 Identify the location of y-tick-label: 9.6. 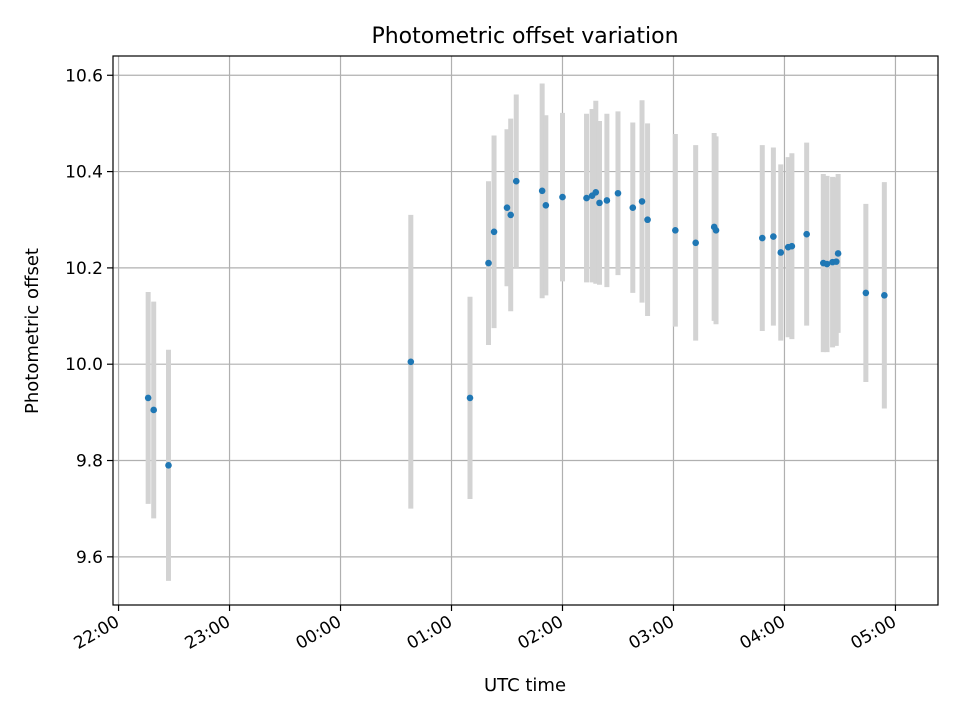
(89, 558).